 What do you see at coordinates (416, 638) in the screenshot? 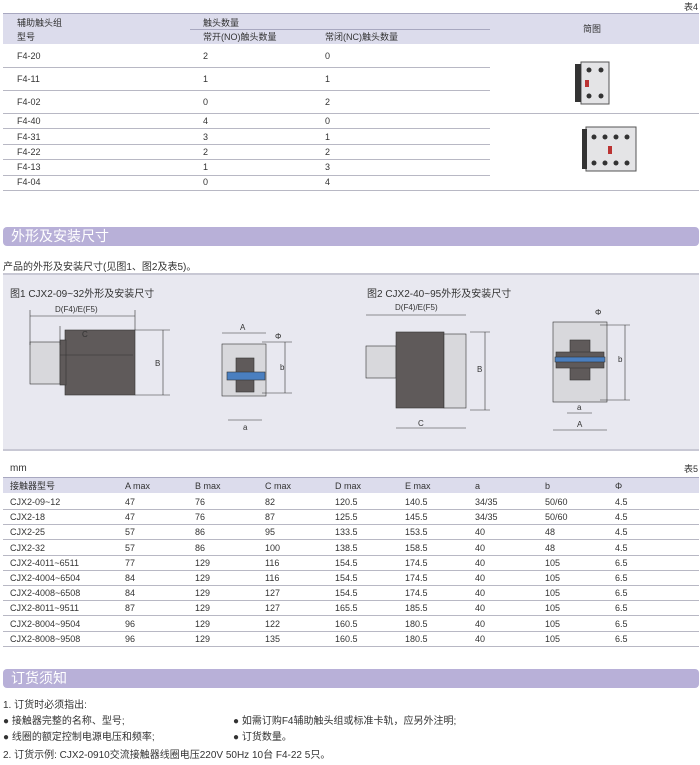
I see `table5-value-cell: 180.5` at bounding box center [416, 638].